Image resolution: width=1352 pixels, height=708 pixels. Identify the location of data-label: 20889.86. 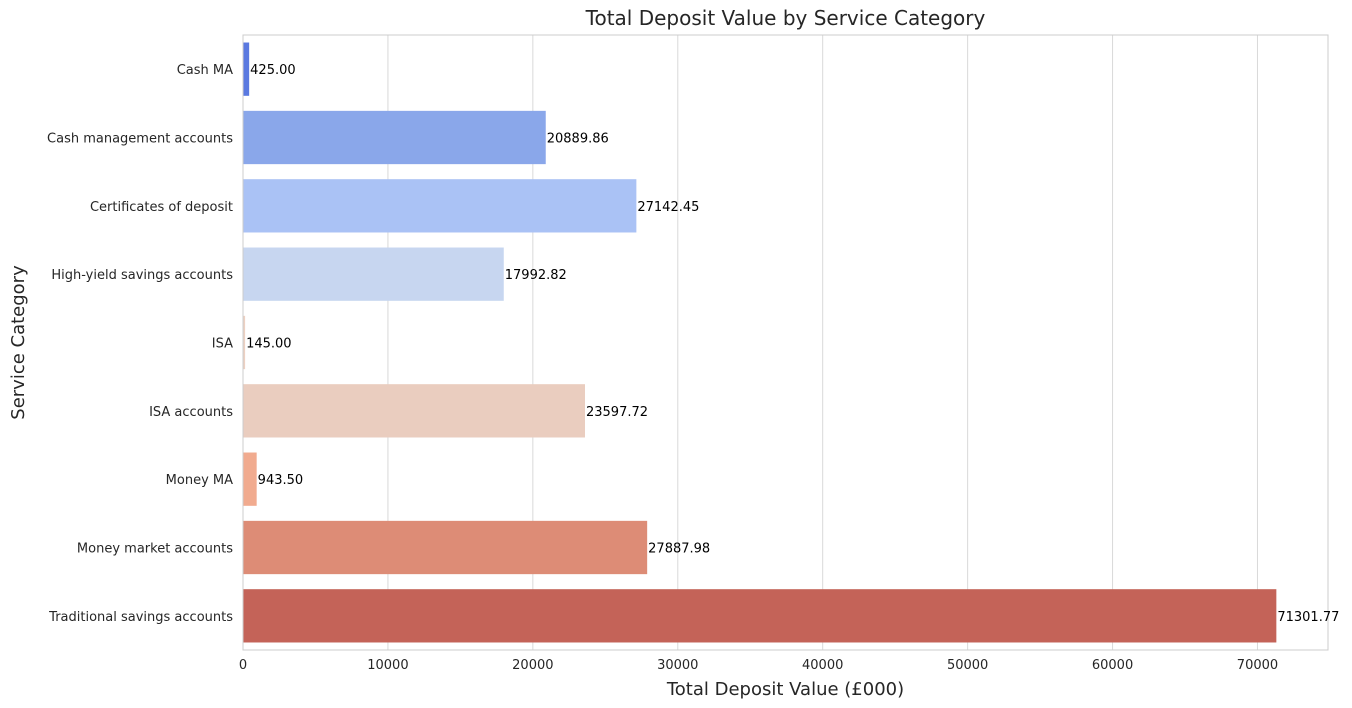
(578, 139).